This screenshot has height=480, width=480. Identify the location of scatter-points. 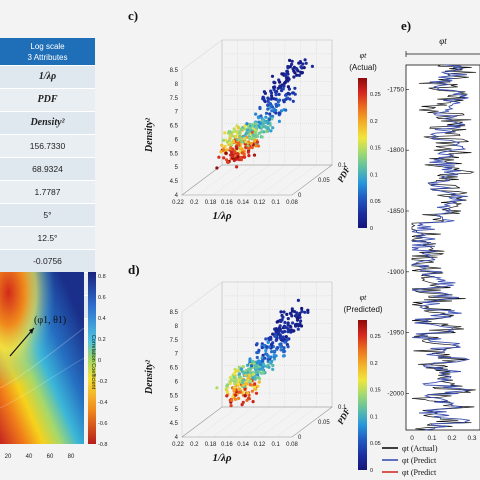
(264, 114).